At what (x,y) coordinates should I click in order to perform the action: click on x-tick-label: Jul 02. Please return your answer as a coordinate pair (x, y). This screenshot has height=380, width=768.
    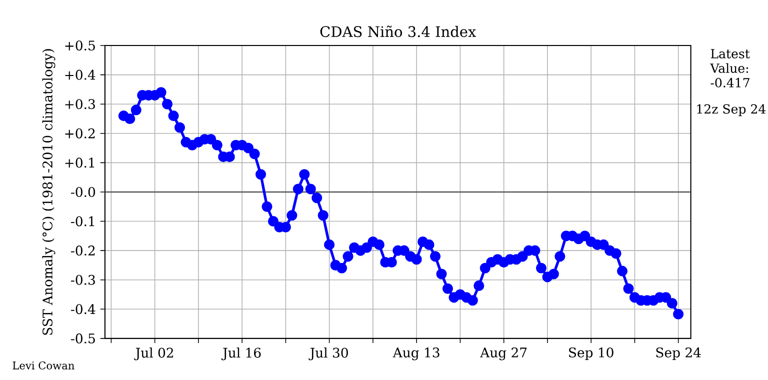
    Looking at the image, I should click on (154, 353).